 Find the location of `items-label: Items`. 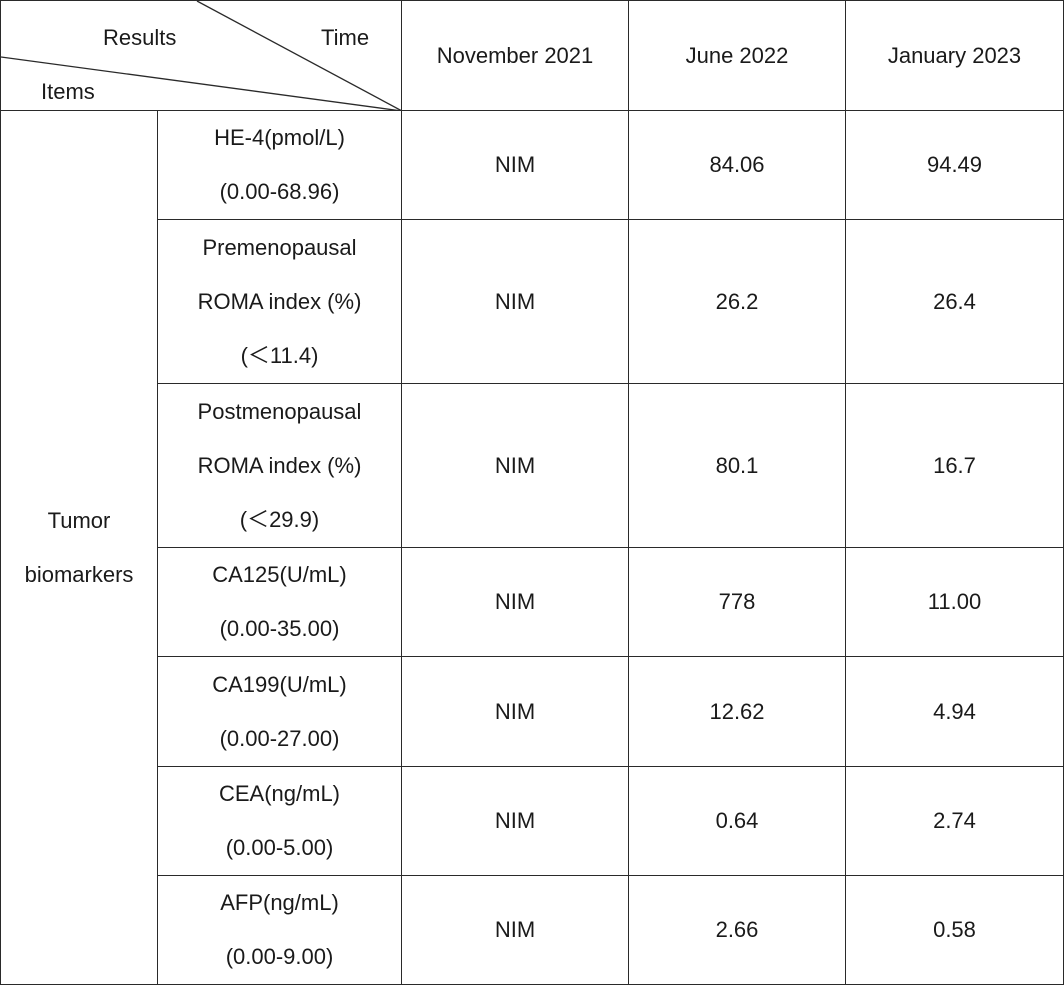

items-label: Items is located at coordinates (68, 91).